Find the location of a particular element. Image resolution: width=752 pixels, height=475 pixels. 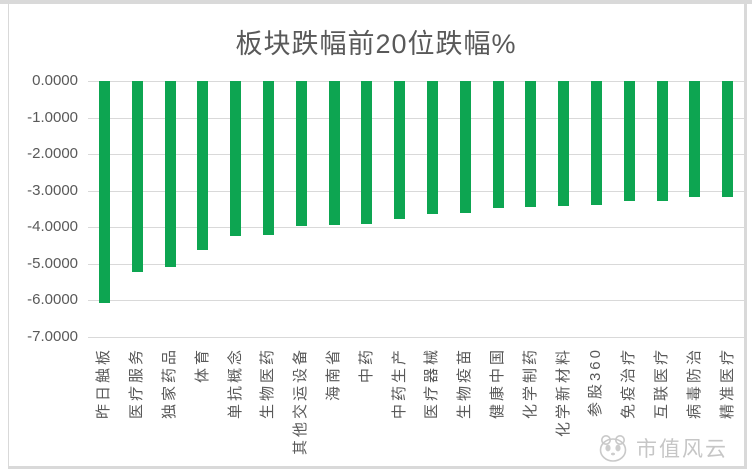

category-label: 单抗概念 is located at coordinates (235, 383).